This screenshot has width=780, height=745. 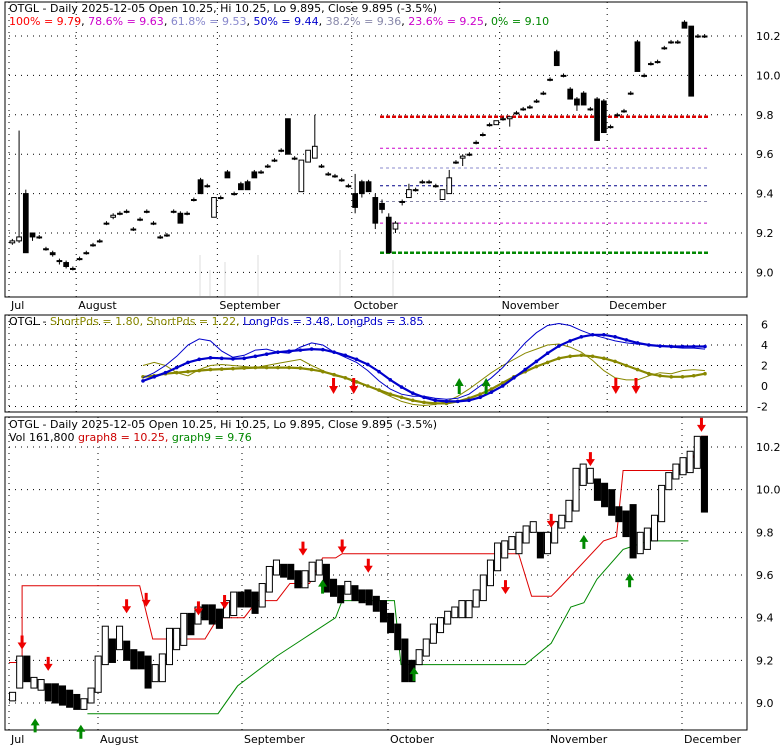 I want to click on pnf-graph9: graph9 = 9.76, so click(x=212, y=437).